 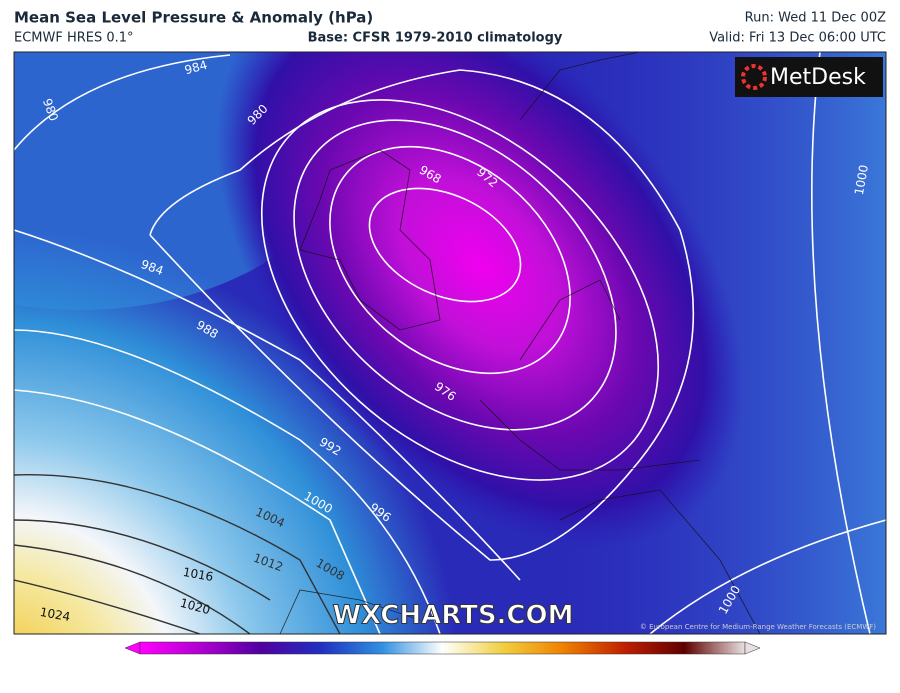 What do you see at coordinates (177, 554) in the screenshot?
I see `isobars-high` at bounding box center [177, 554].